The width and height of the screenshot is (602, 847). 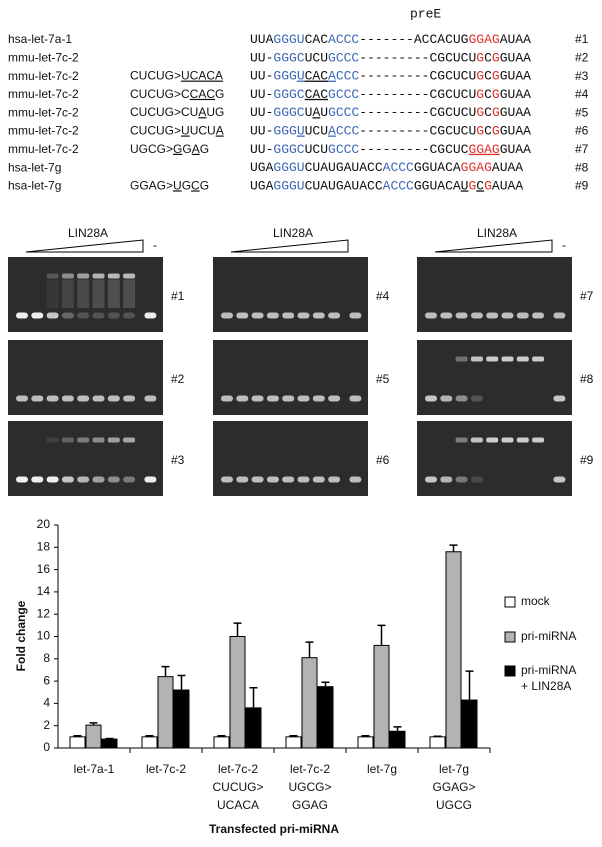 What do you see at coordinates (390, 58) in the screenshot?
I see `sequence-text: UU-GGGCUCUGCCC---------CGCUCUGCGGUAA` at bounding box center [390, 58].